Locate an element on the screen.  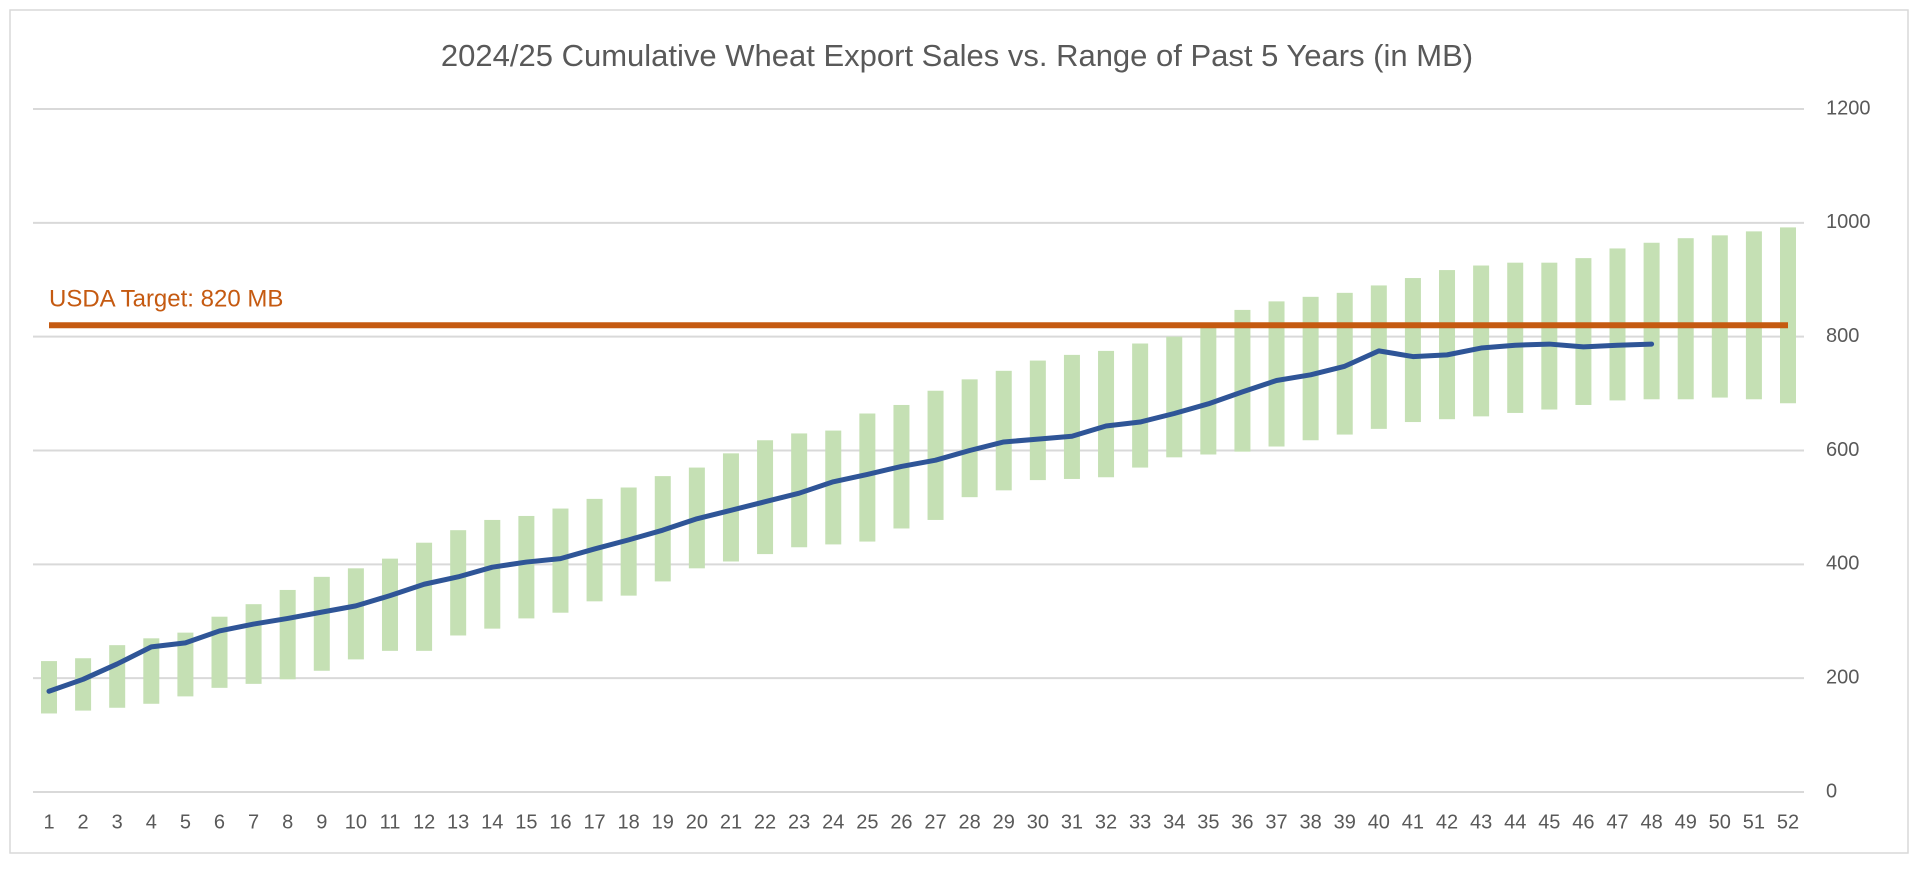
x-tick-label: 48 is located at coordinates (1651, 822).